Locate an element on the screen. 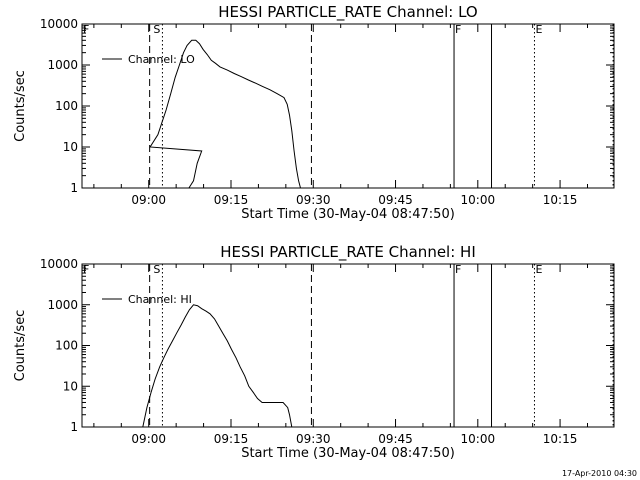  timestamp-label: 17-Apr-2010 04:30 is located at coordinates (599, 473).